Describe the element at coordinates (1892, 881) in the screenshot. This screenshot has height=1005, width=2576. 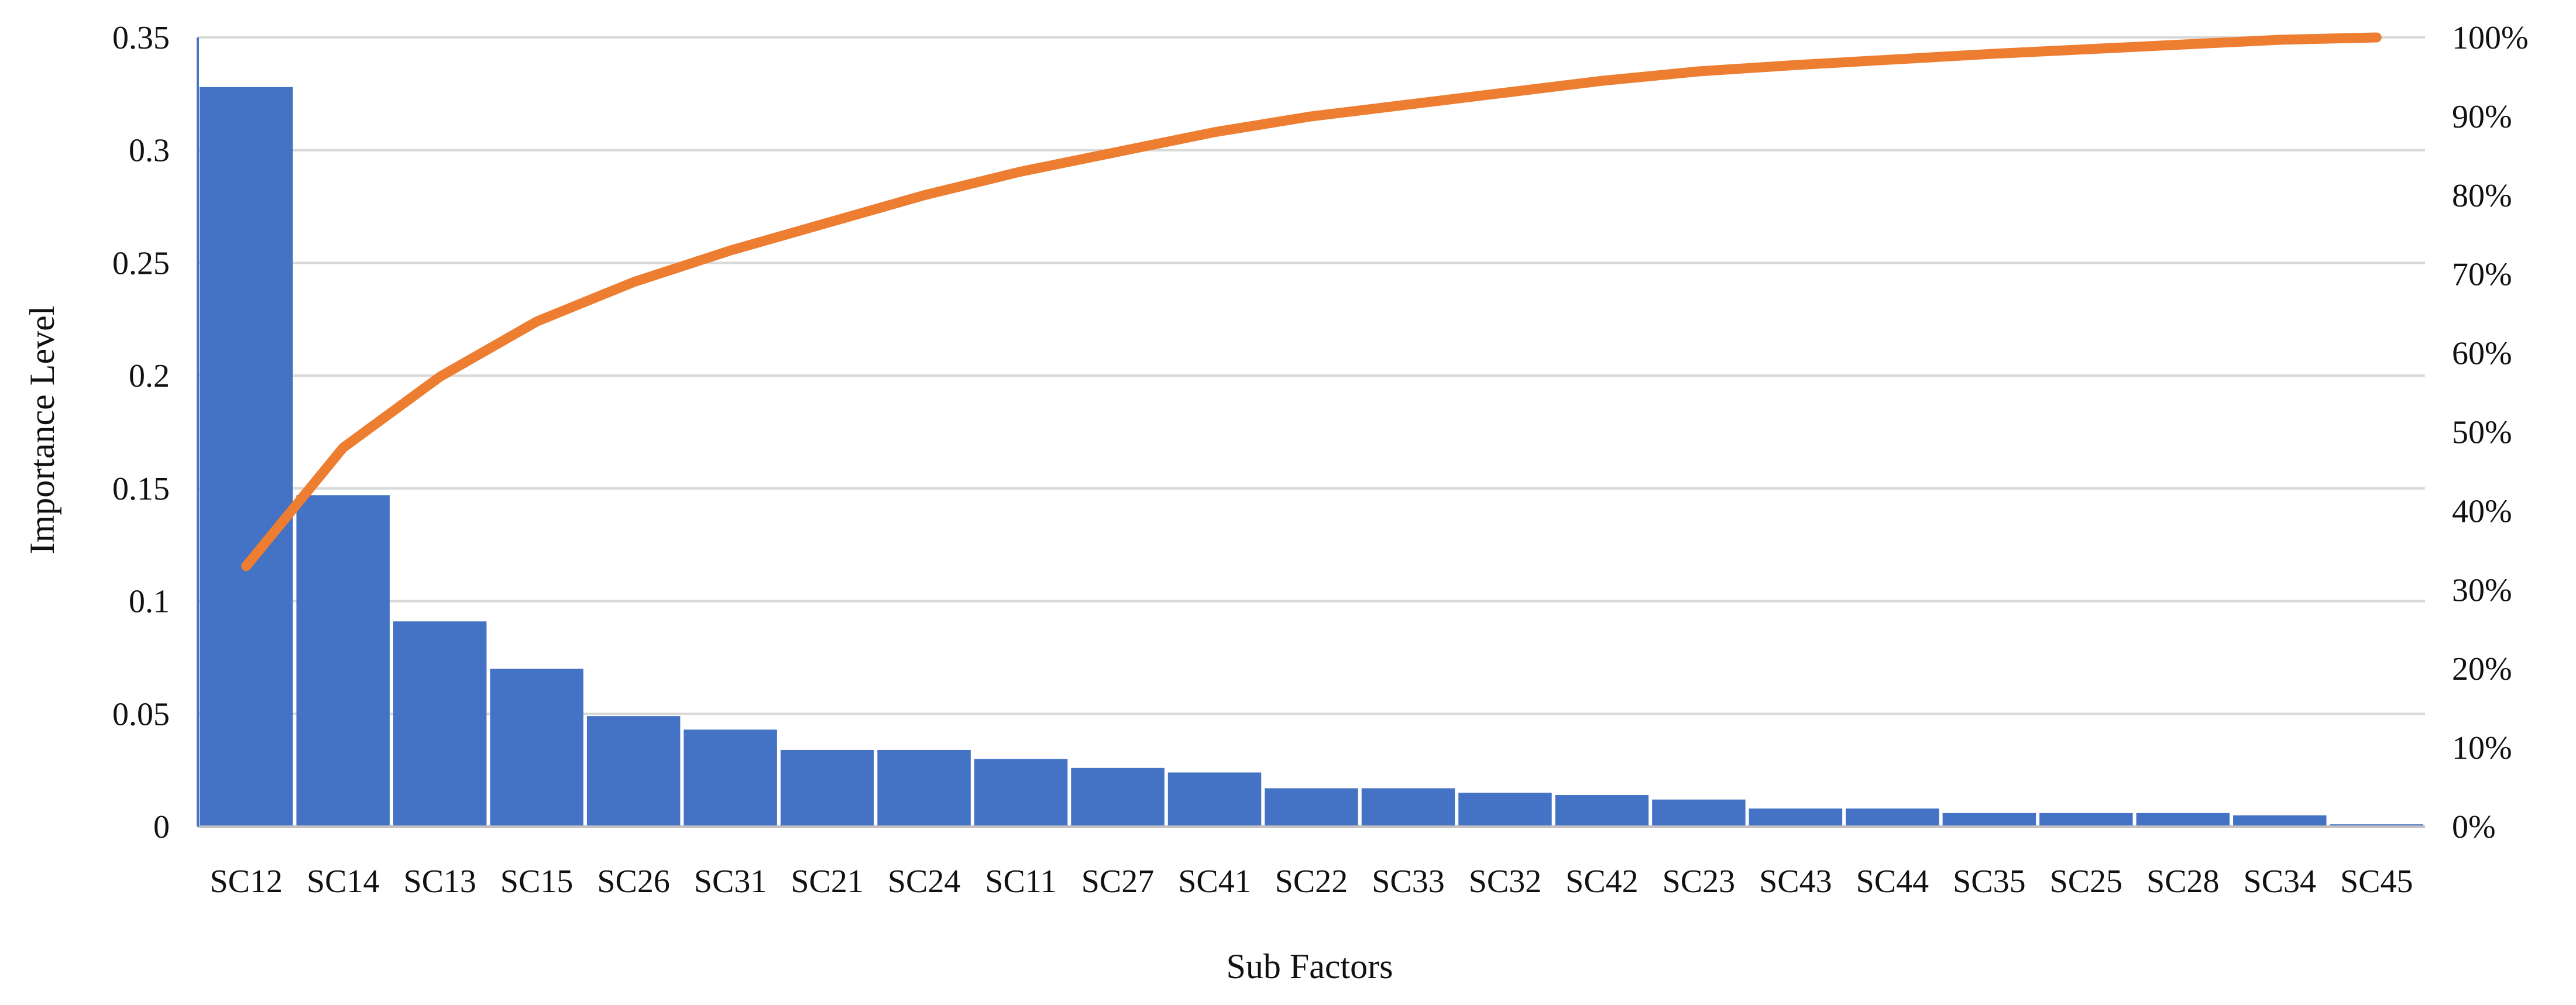
I see `x-tick-label: SC44` at that location.